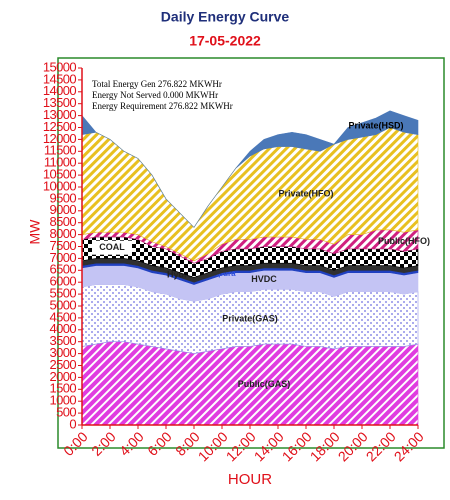  Describe the element at coordinates (264, 279) in the screenshot. I see `series-label: HVDC` at that location.